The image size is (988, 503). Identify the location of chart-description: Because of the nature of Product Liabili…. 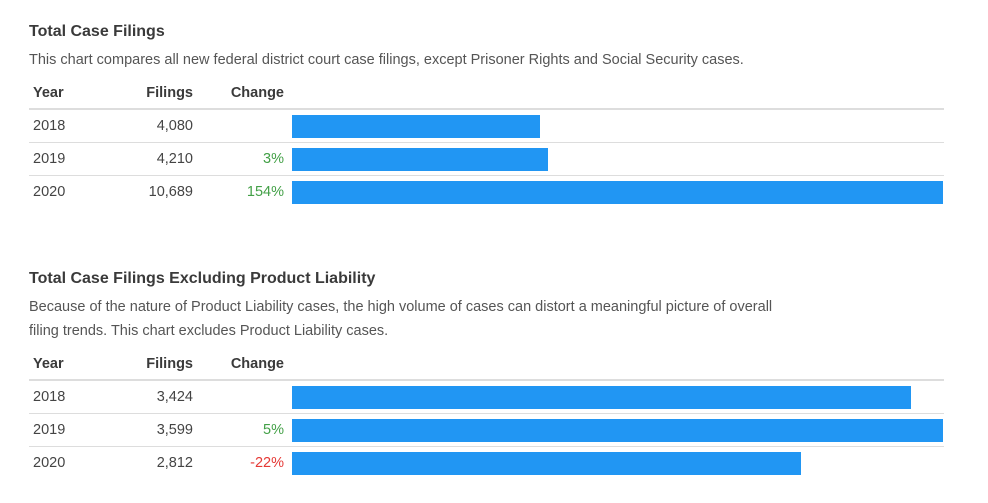
(401, 319).